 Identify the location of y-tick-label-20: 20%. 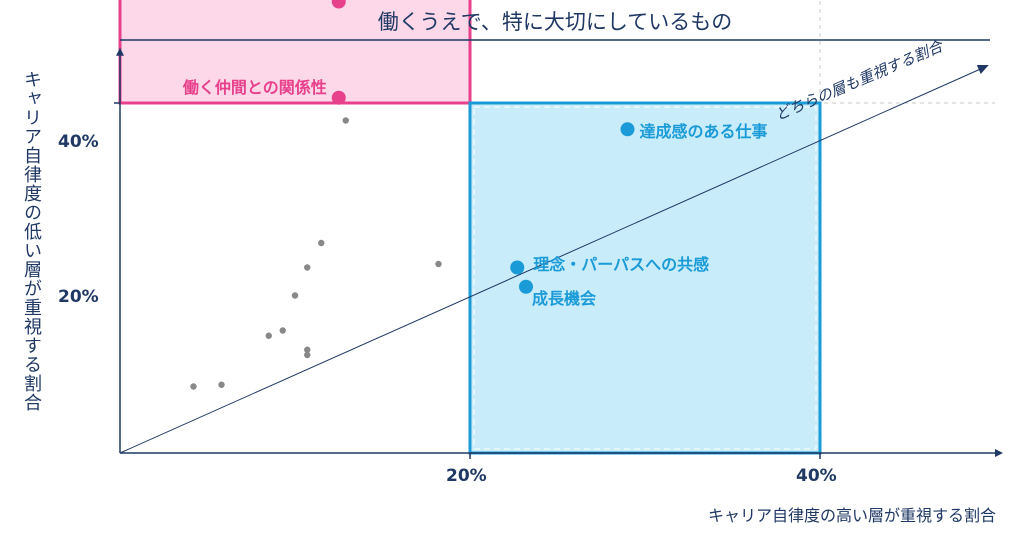
(78, 297).